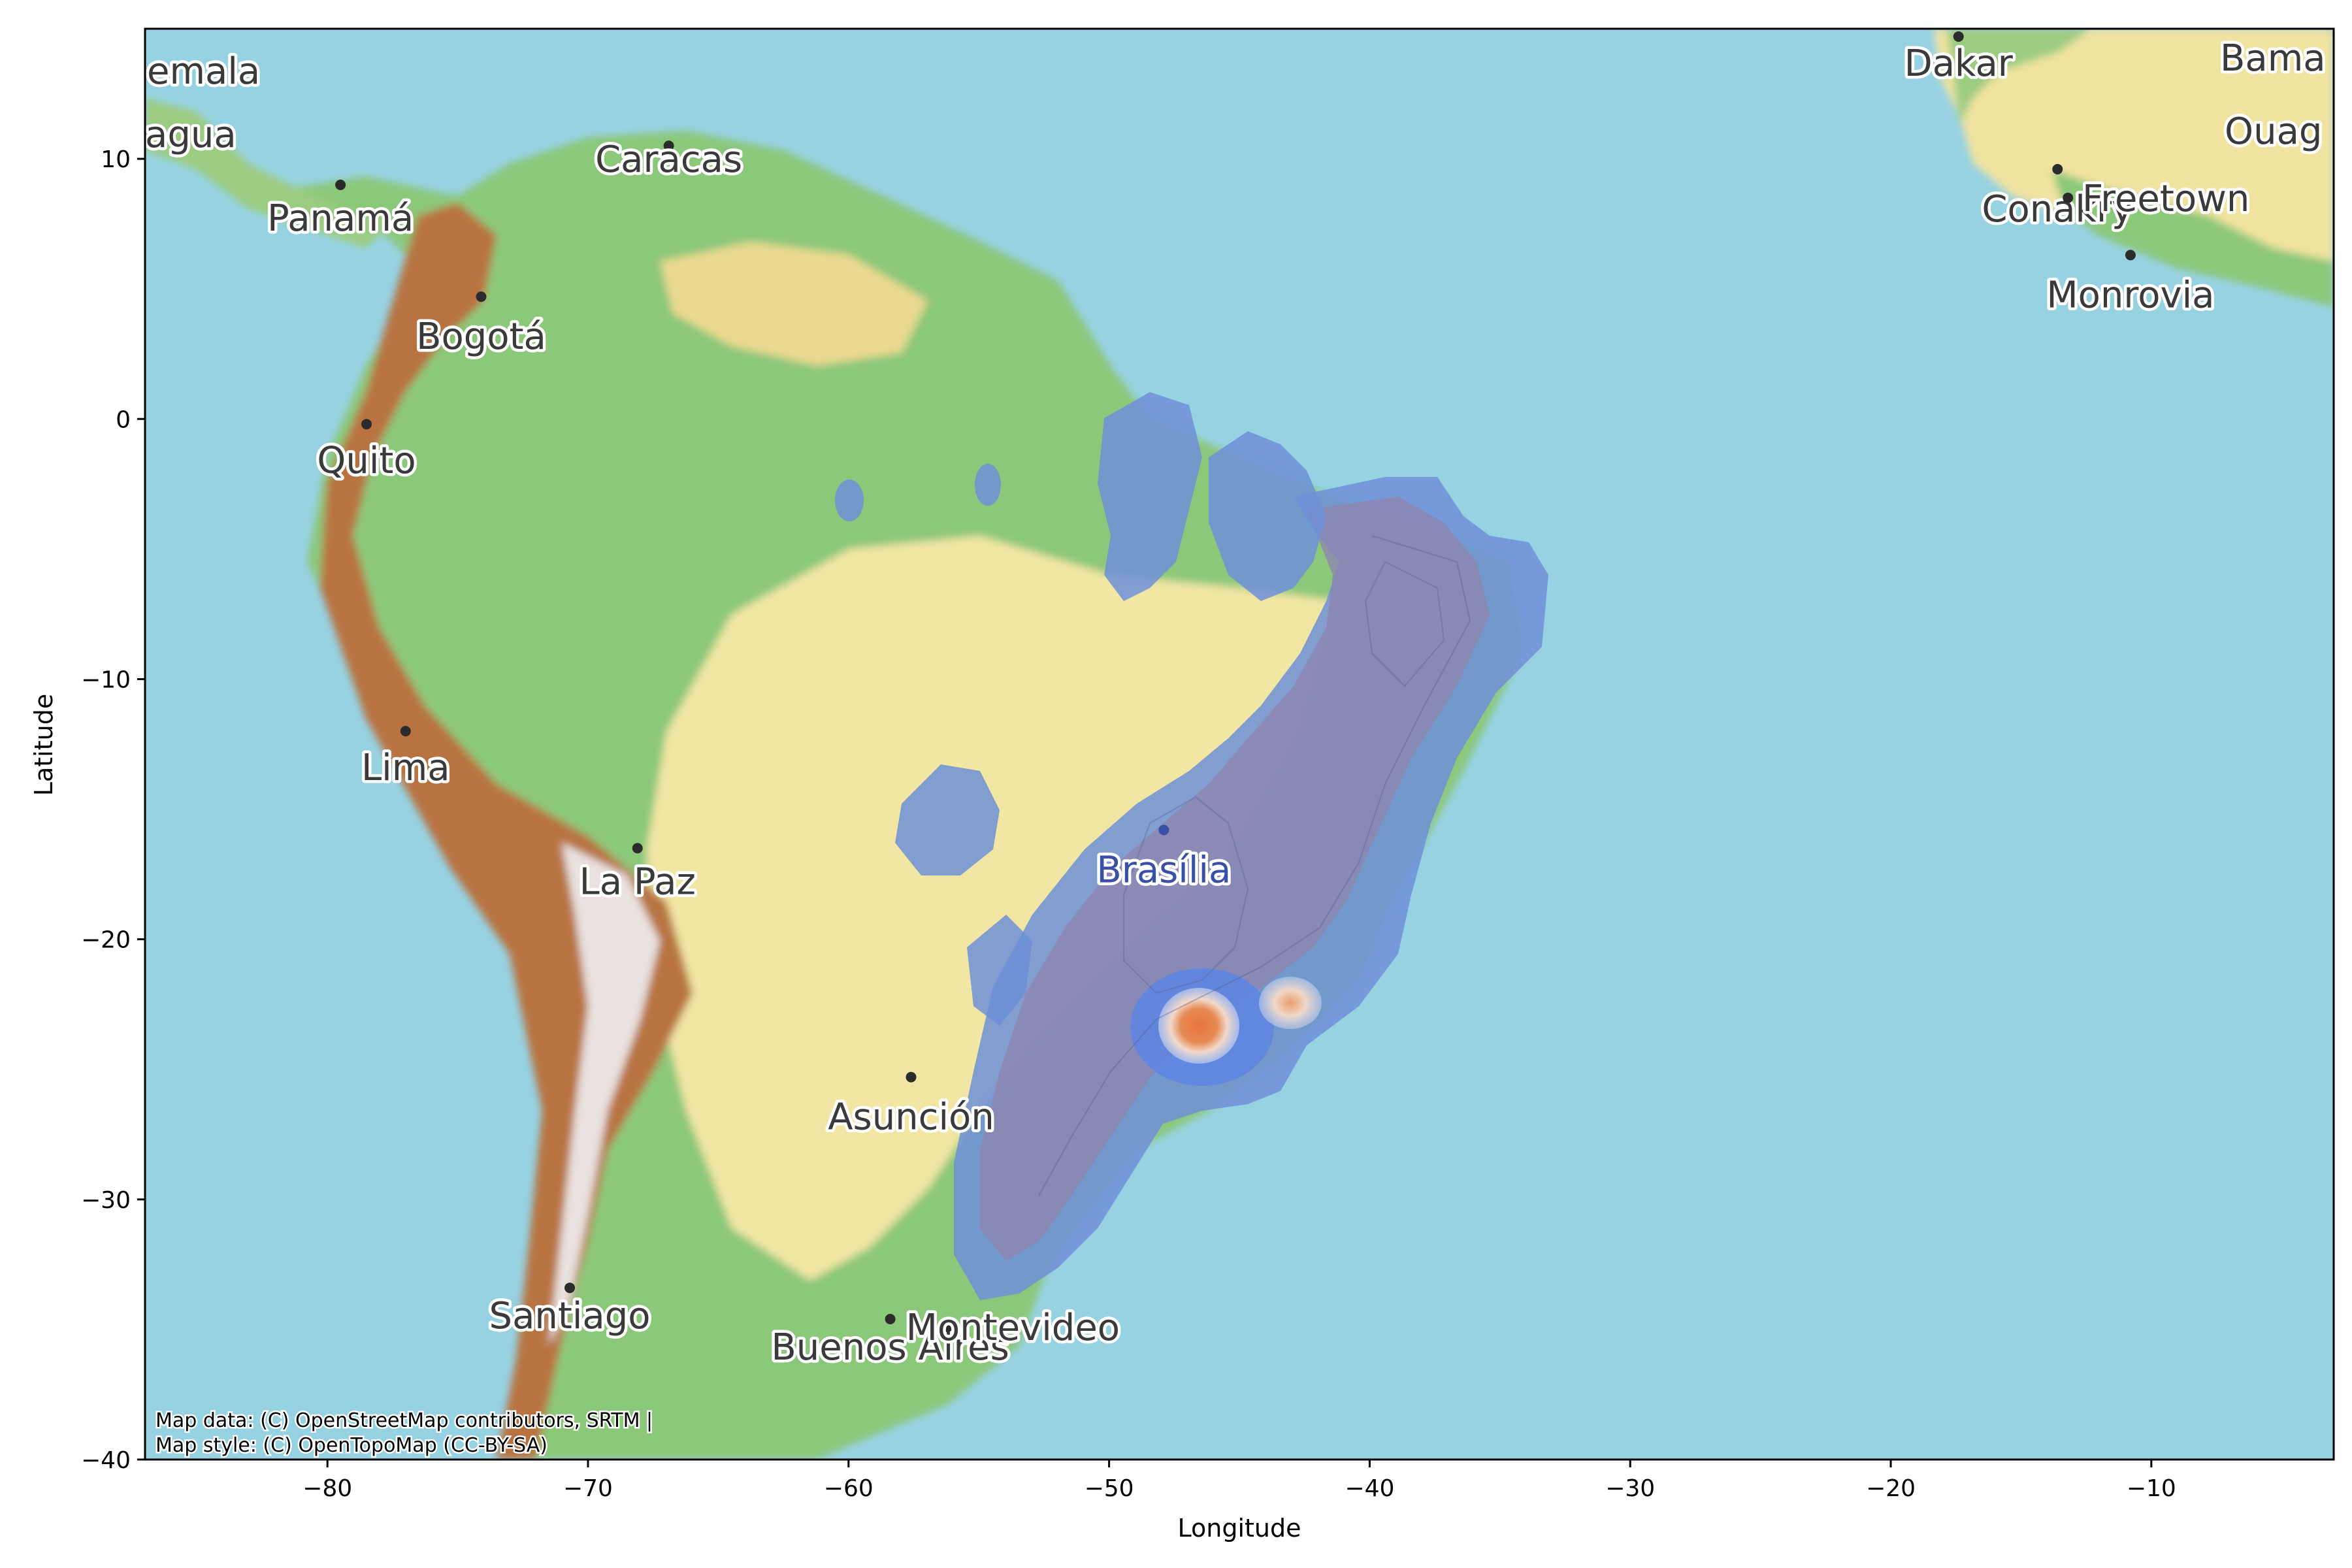  What do you see at coordinates (106, 1460) in the screenshot?
I see `y-tick-label: −40` at bounding box center [106, 1460].